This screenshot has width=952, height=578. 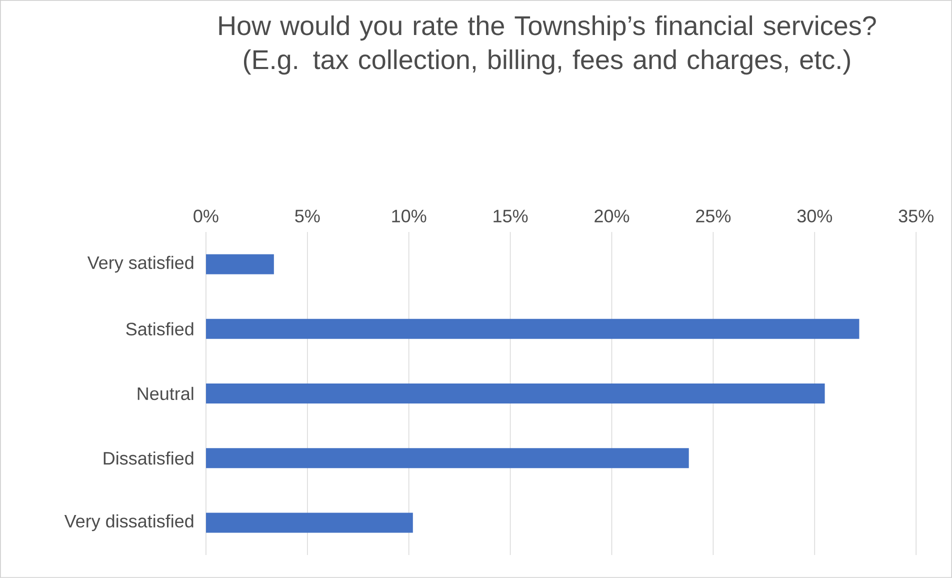 I want to click on y-tick-label: Dissatisfied, so click(x=149, y=458).